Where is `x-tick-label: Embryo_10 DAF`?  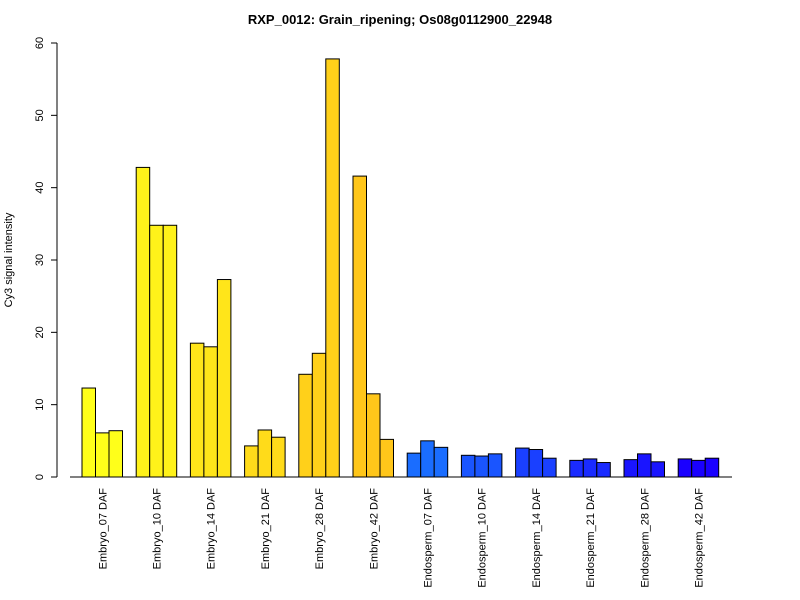
x-tick-label: Embryo_10 DAF is located at coordinates (157, 529).